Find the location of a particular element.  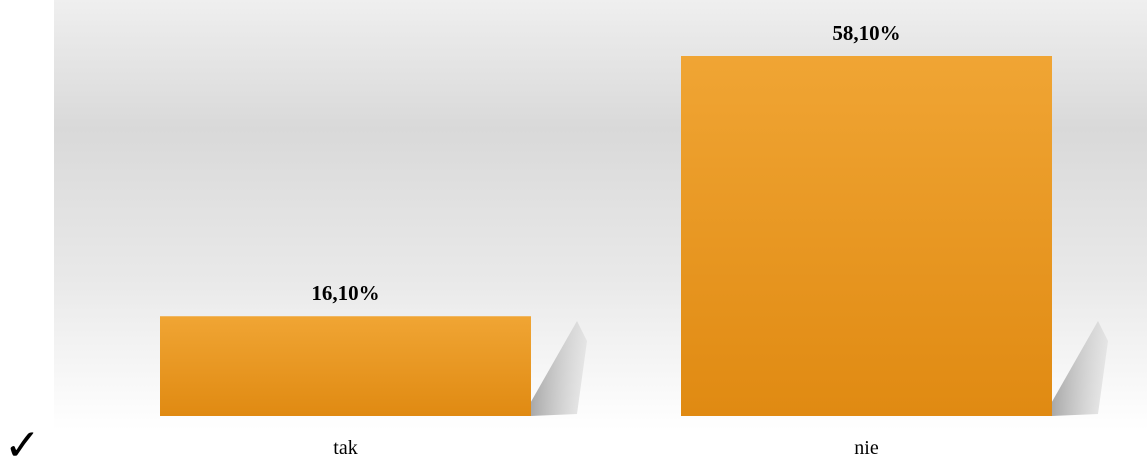

bar-shadow-nie is located at coordinates (1080, 368).